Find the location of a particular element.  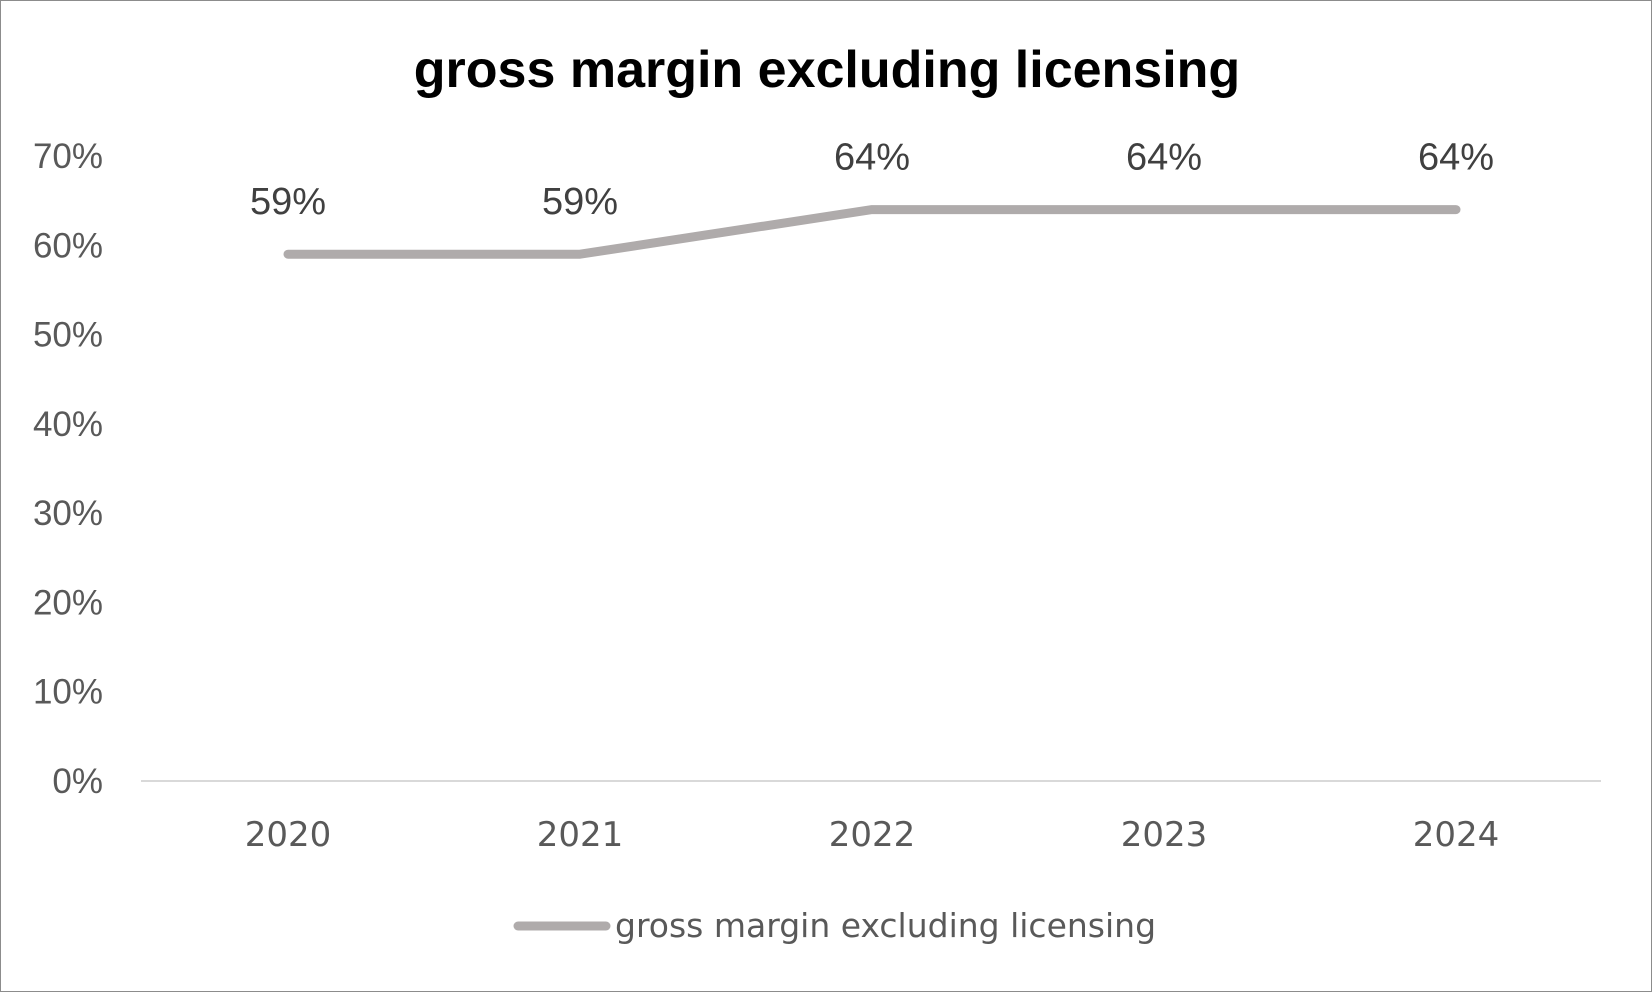

y-axis-ticks: 0% 10% 20% 30% 40% 50% 60% 70% is located at coordinates (68, 469).